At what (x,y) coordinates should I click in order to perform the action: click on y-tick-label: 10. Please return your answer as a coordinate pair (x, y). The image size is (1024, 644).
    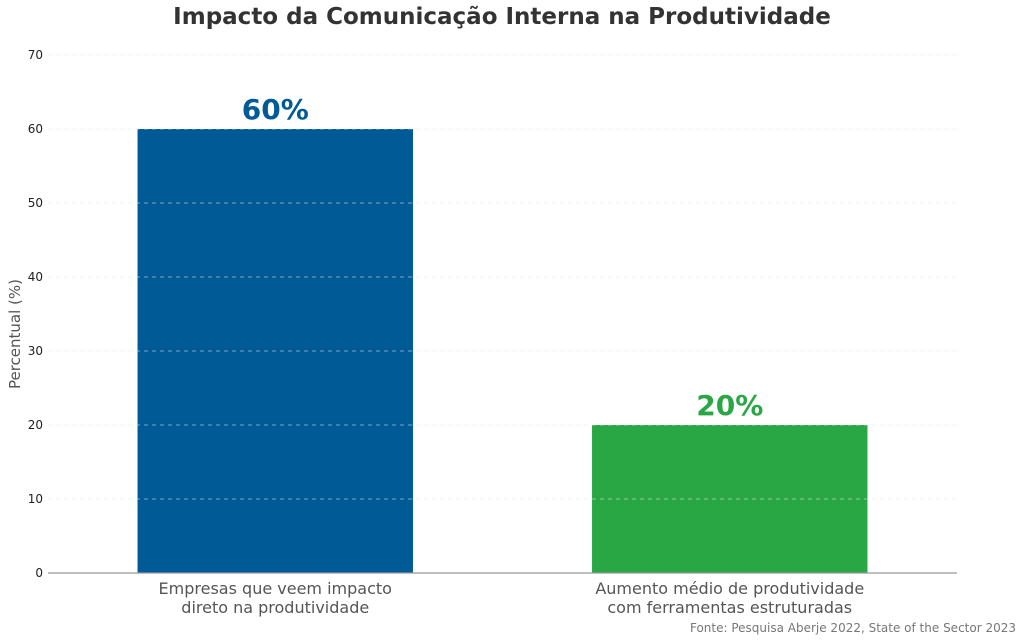
    Looking at the image, I should click on (35, 499).